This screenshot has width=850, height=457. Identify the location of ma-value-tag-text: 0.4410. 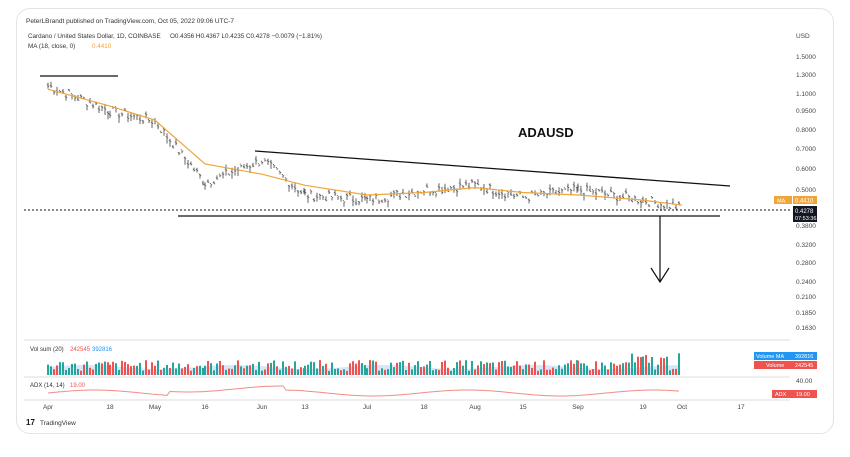
(804, 202).